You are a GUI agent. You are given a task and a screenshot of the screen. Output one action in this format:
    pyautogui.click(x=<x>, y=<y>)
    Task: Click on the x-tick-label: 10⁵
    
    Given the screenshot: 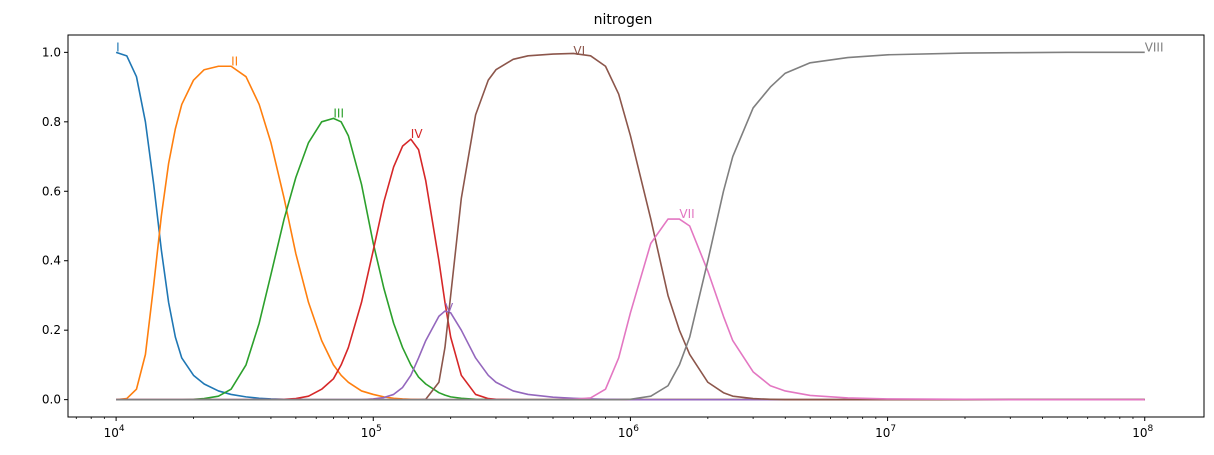 What is the action you would take?
    pyautogui.click(x=371, y=432)
    